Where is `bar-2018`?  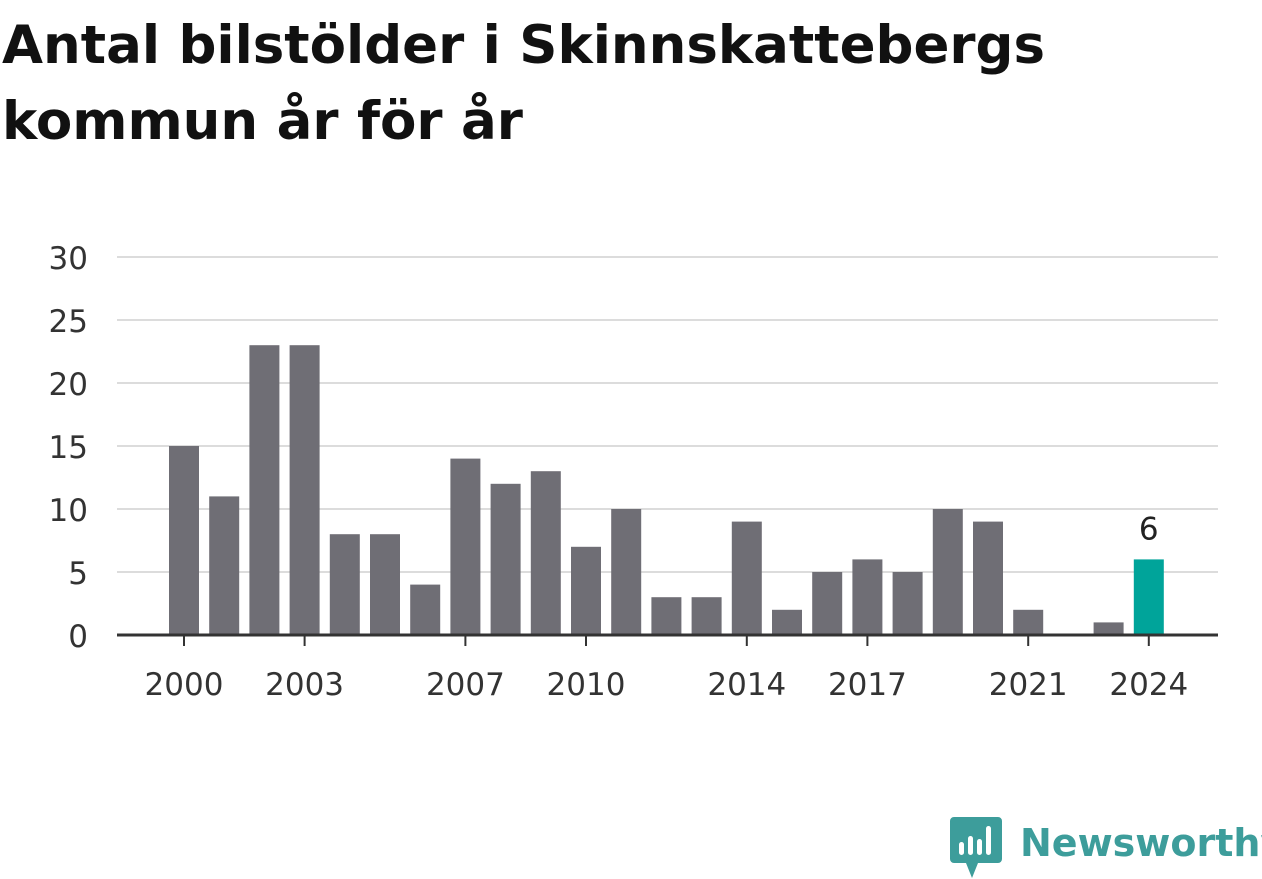
bar-2018 is located at coordinates (907, 603).